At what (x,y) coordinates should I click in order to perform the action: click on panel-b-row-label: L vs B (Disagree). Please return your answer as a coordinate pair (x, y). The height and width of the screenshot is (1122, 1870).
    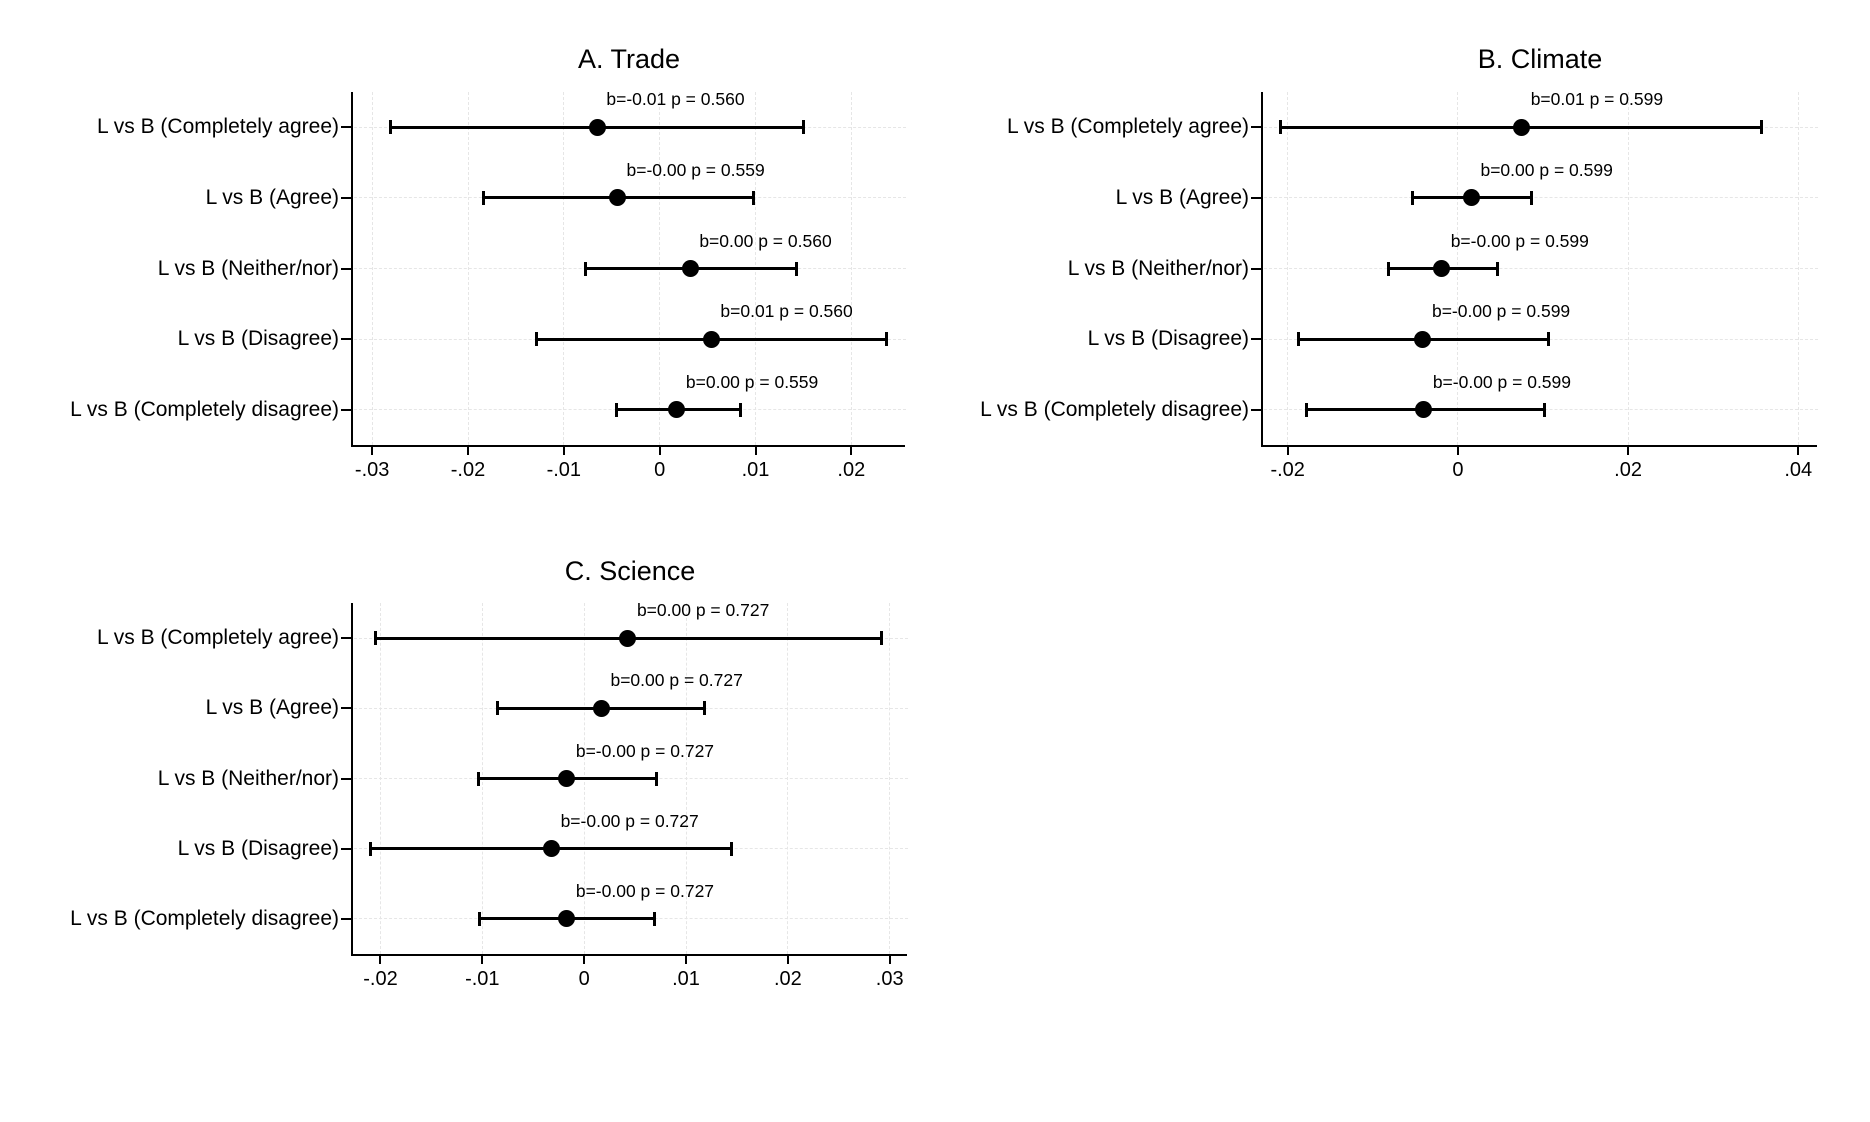
    Looking at the image, I should click on (1168, 339).